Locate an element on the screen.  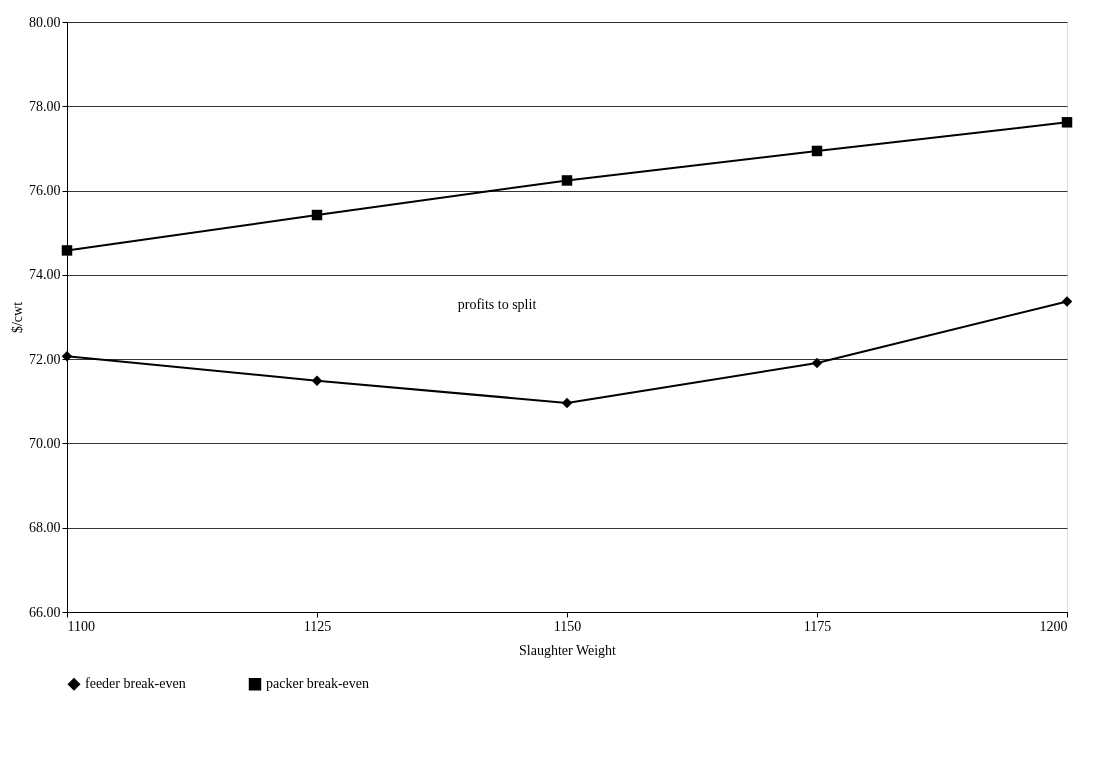
y-tick-label: 72.00 is located at coordinates (45, 359).